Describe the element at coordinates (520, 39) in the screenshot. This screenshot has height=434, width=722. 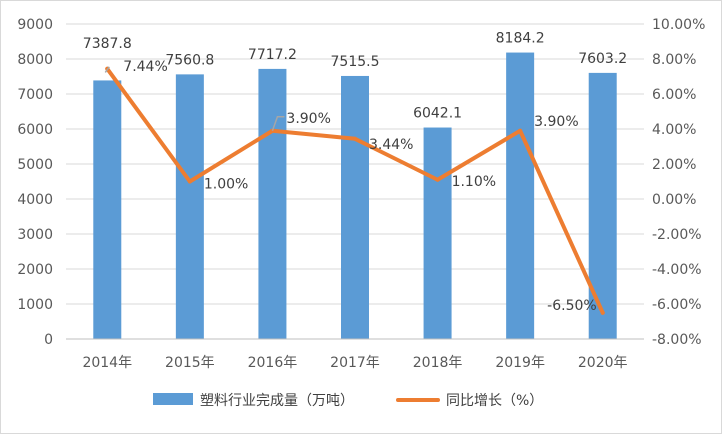
I see `bar-value-label: 8184.2` at that location.